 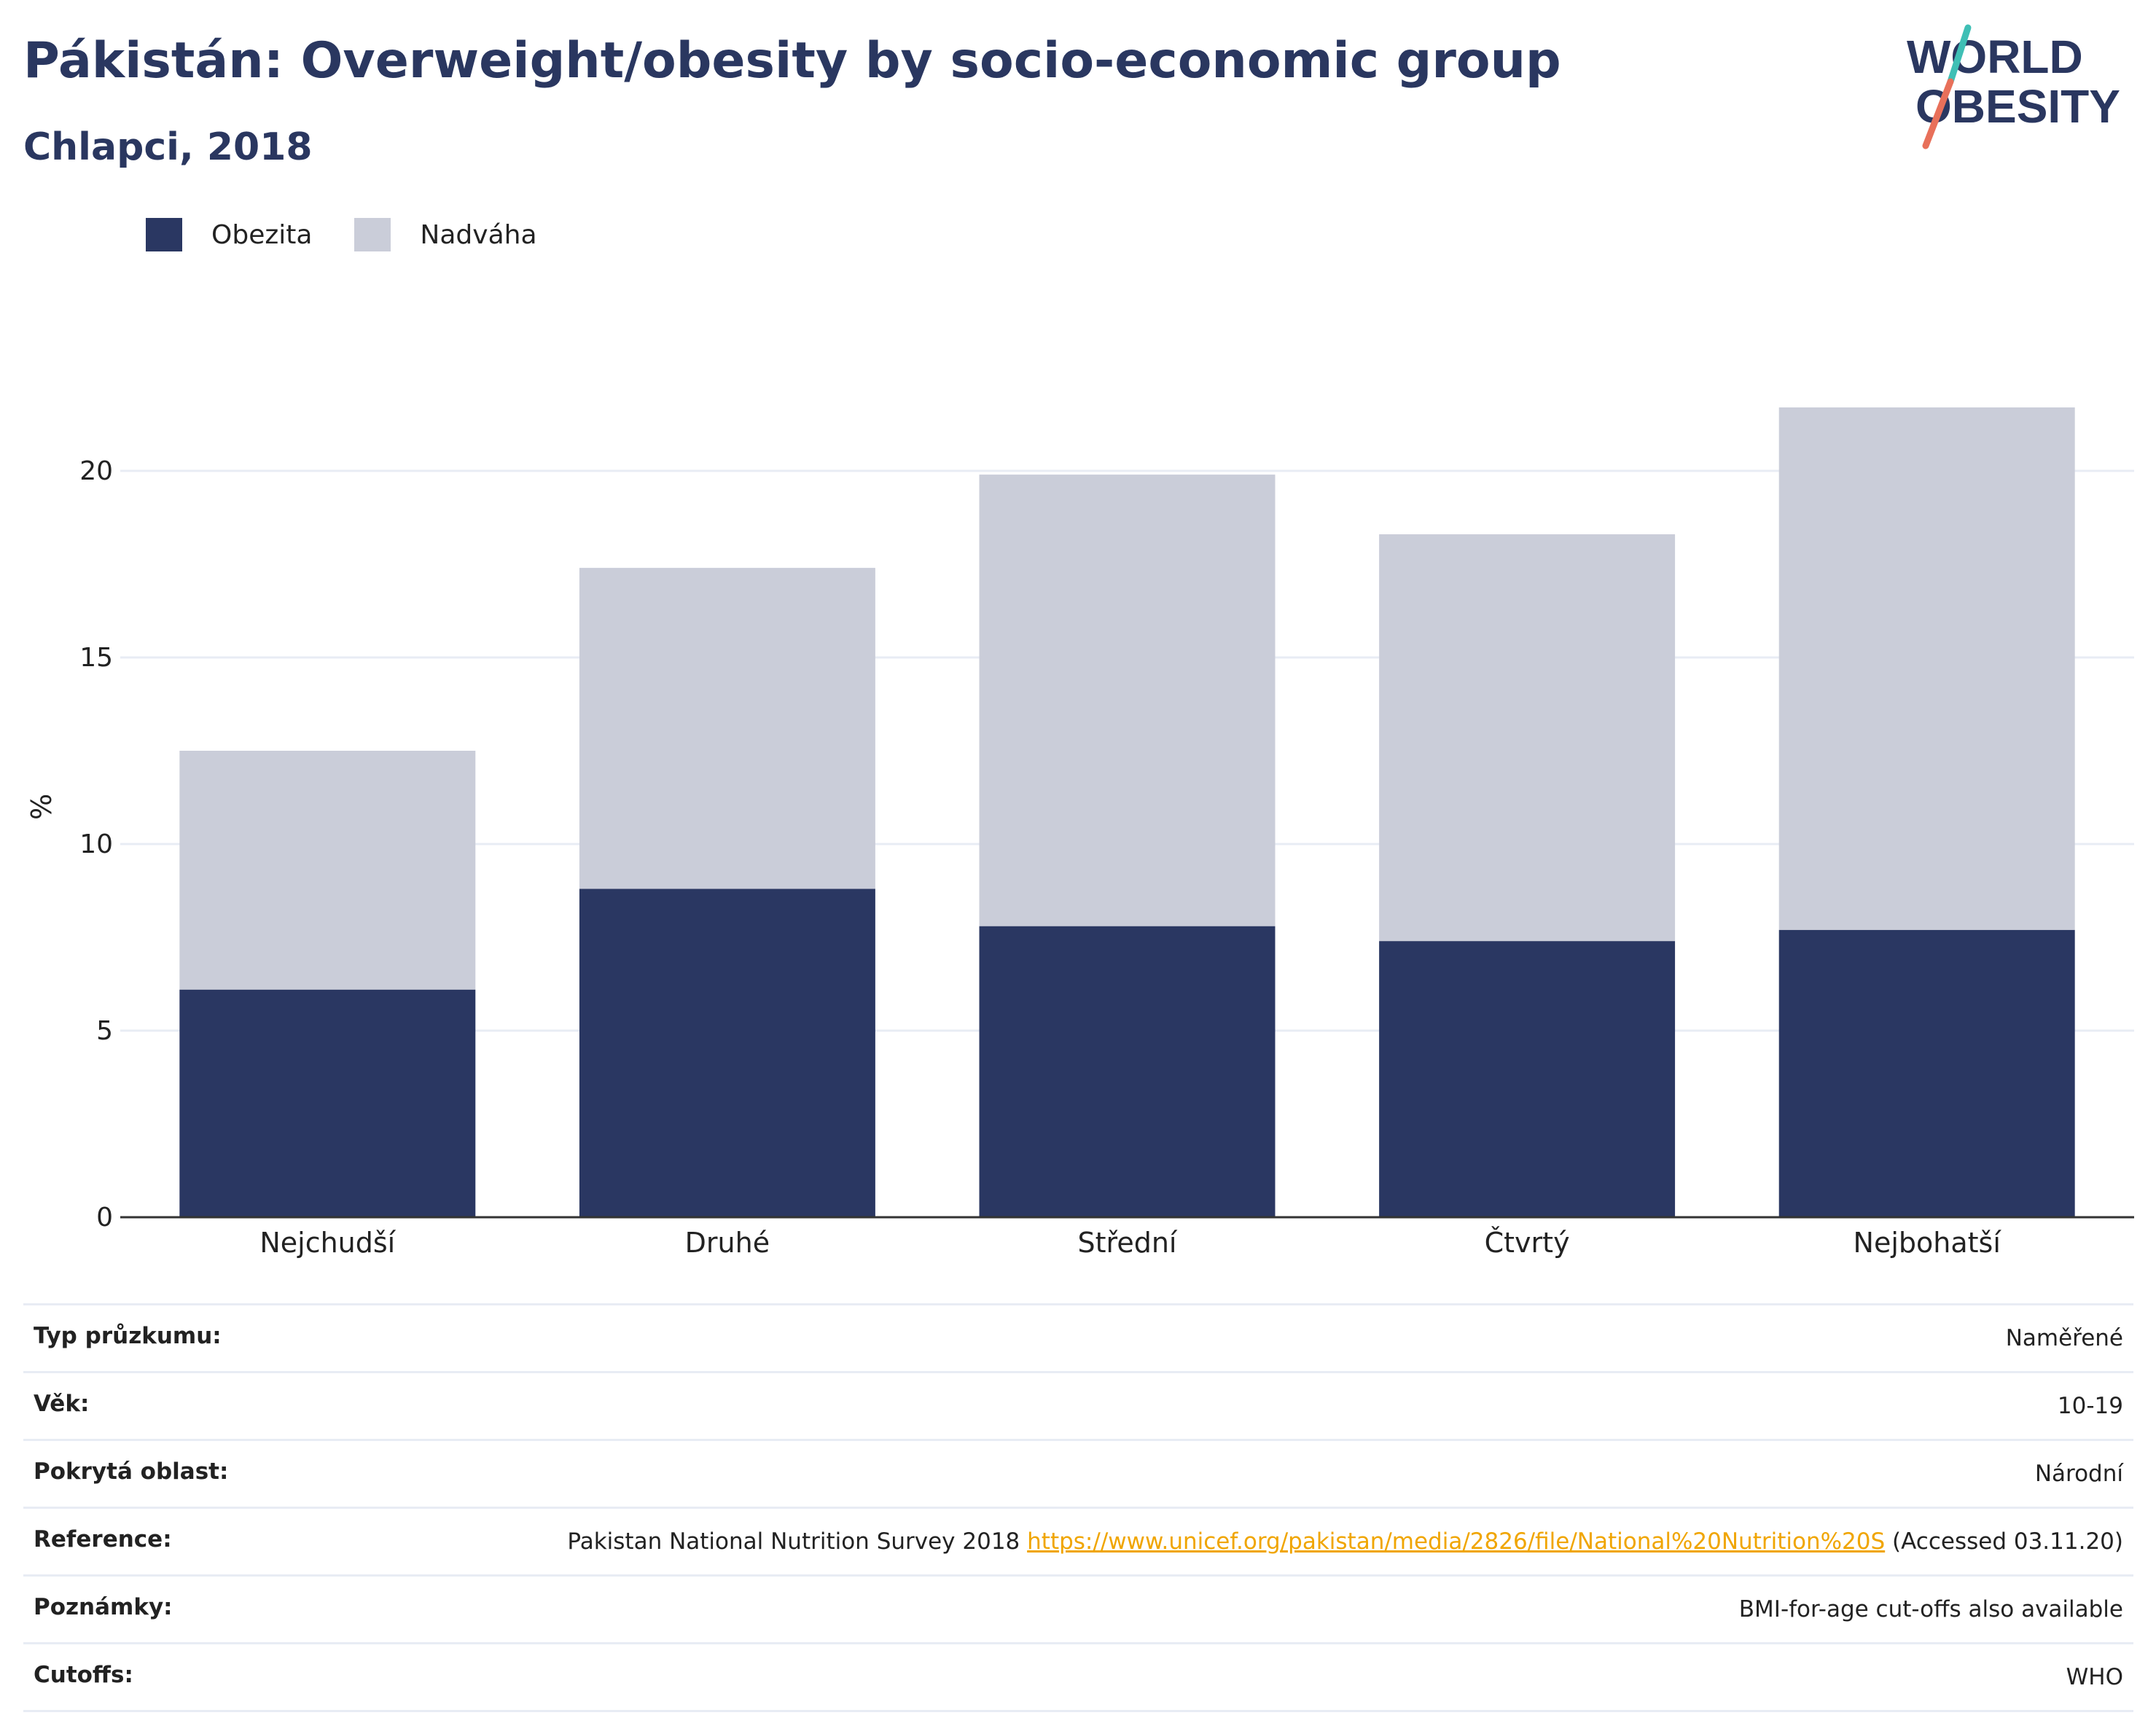 What do you see at coordinates (131, 1472) in the screenshot?
I see `details-label: Pokrytá oblast:` at bounding box center [131, 1472].